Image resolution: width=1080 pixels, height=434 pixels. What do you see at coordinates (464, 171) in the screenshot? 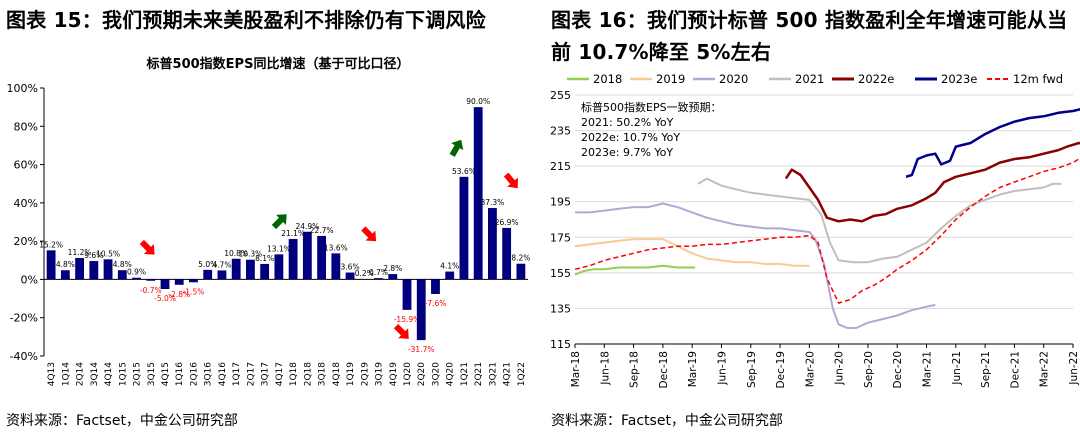
I see `bar-data-label: 53.6%` at bounding box center [464, 171].